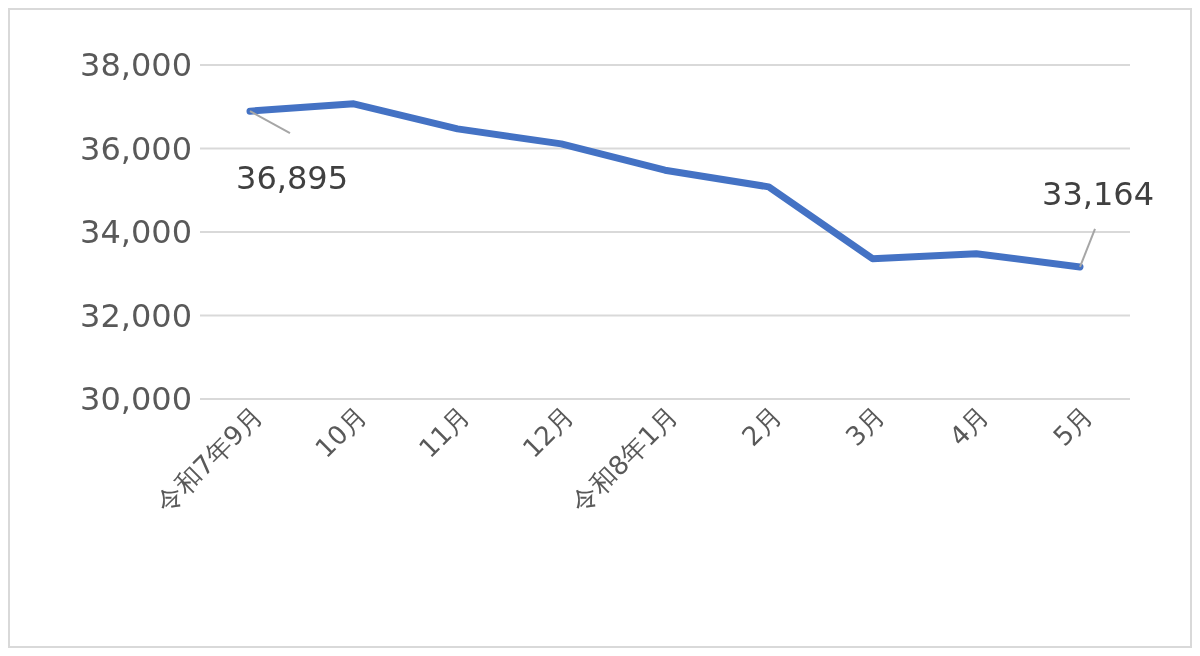  Describe the element at coordinates (969, 426) in the screenshot. I see `x-tick-label: 4月` at that location.